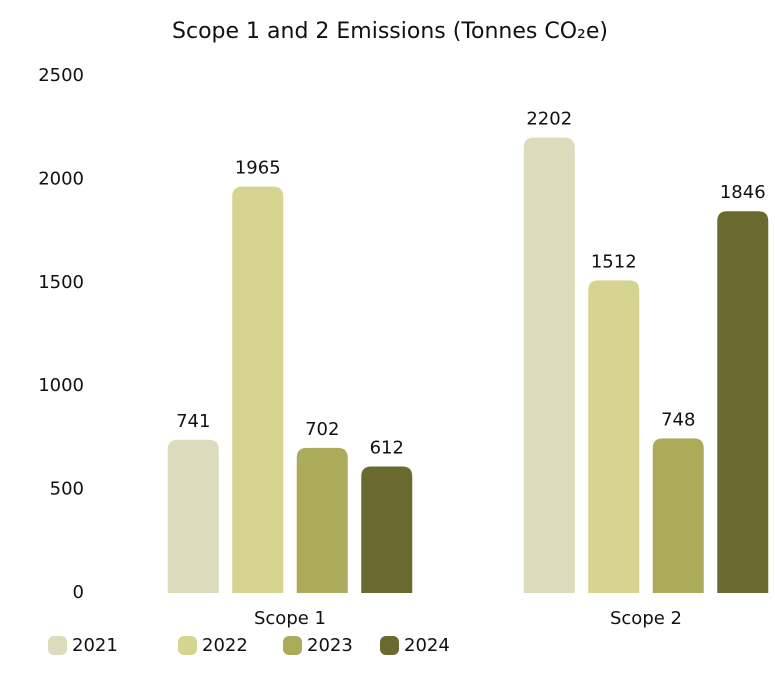  I want to click on y-tick-label: 500, so click(67, 489).